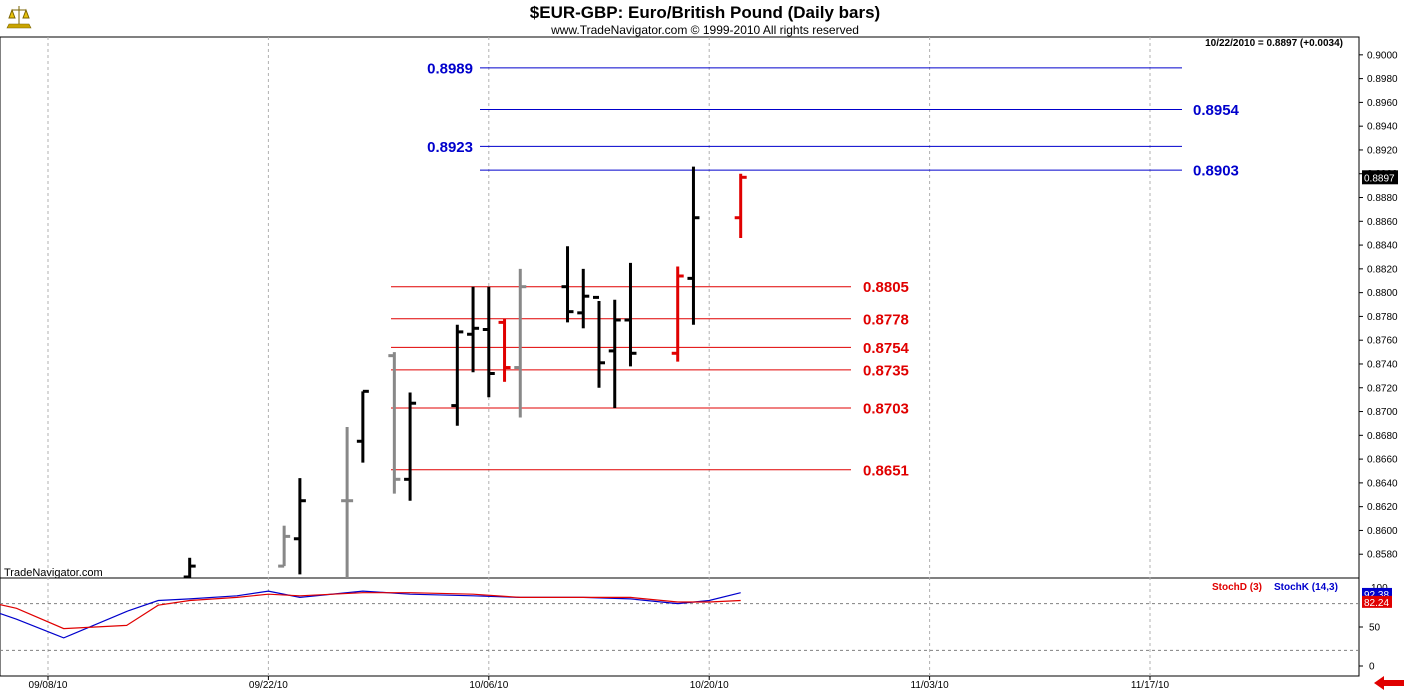 The width and height of the screenshot is (1410, 692). What do you see at coordinates (1389, 683) in the screenshot?
I see `scroll-left-arrow-icon` at bounding box center [1389, 683].